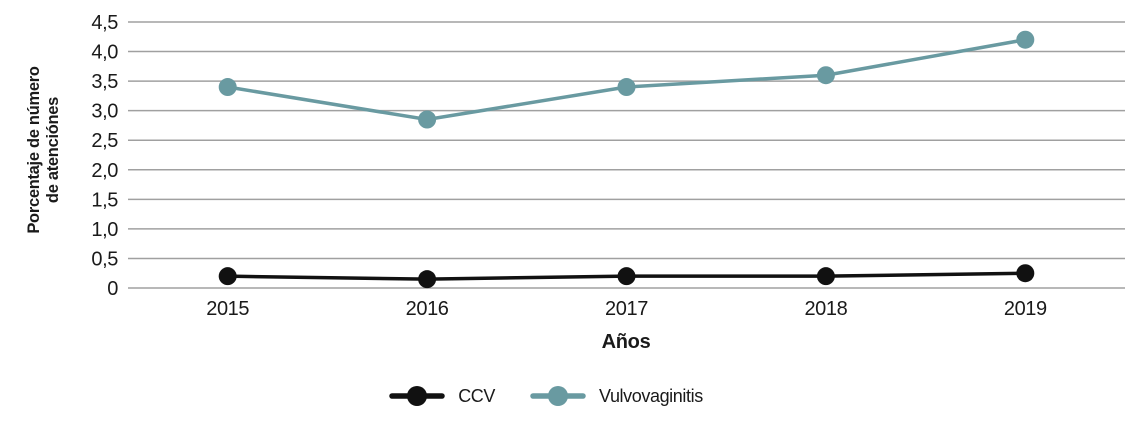 The height and width of the screenshot is (422, 1139). I want to click on legend-label-ccv: CCV, so click(476, 395).